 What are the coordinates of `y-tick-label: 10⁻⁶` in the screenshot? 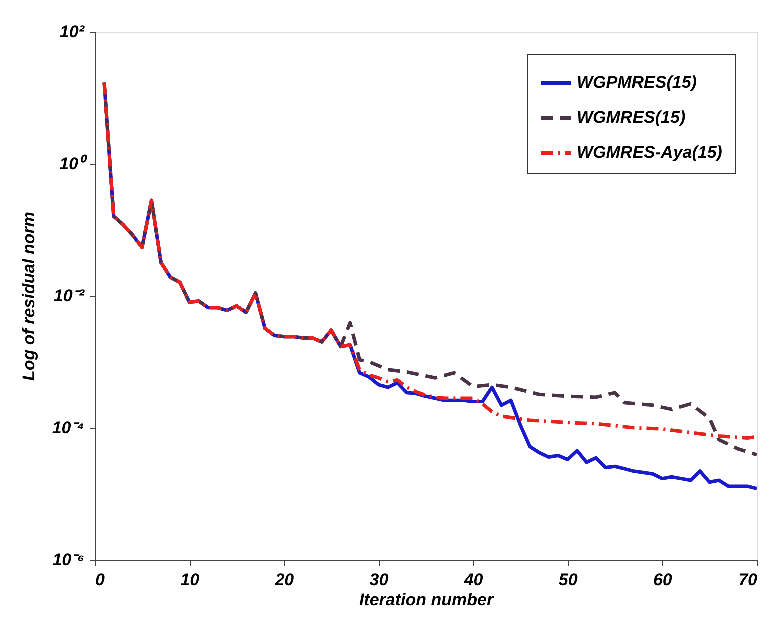 It's located at (68, 560).